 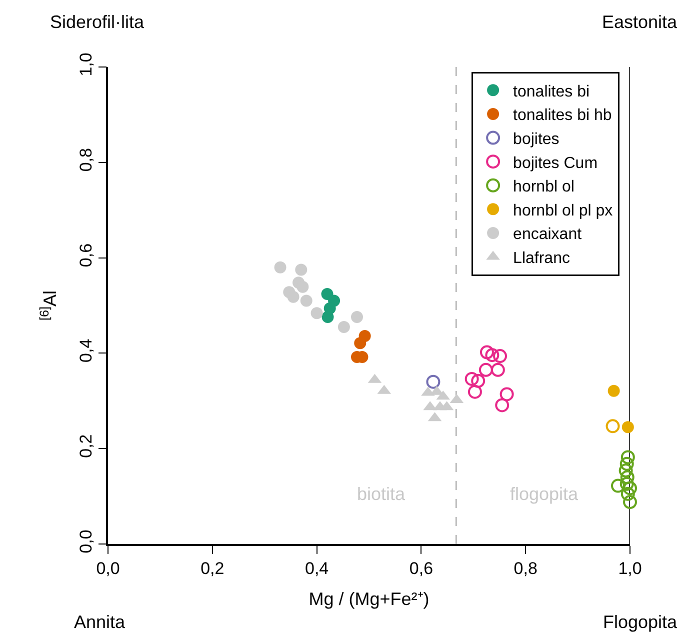 I want to click on legend-label: hornbl ol pl px, so click(x=563, y=211).